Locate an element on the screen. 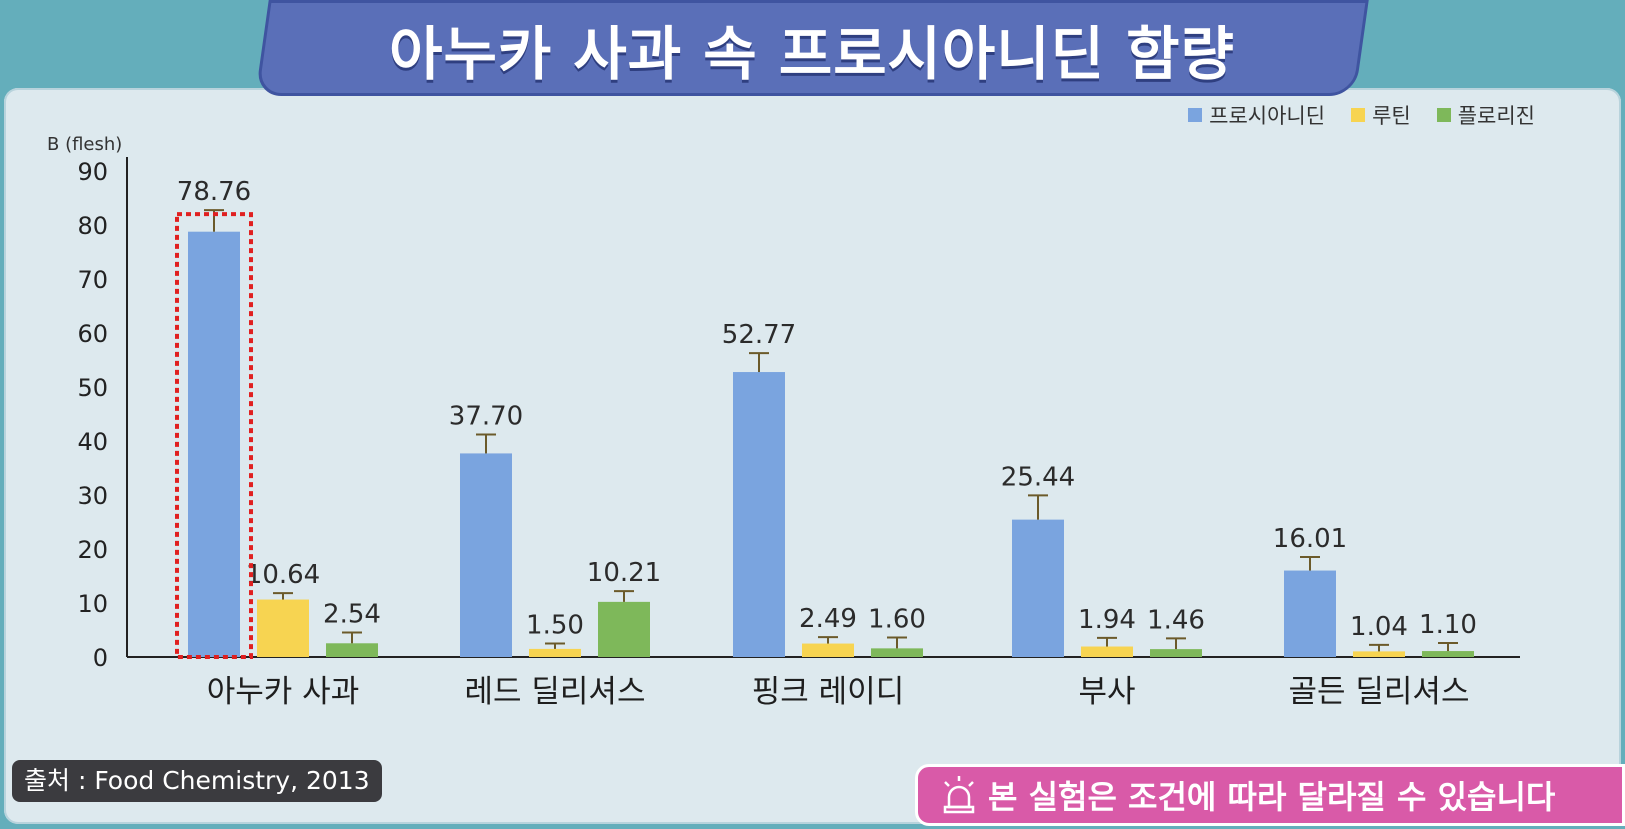  highlight-box is located at coordinates (214, 435).